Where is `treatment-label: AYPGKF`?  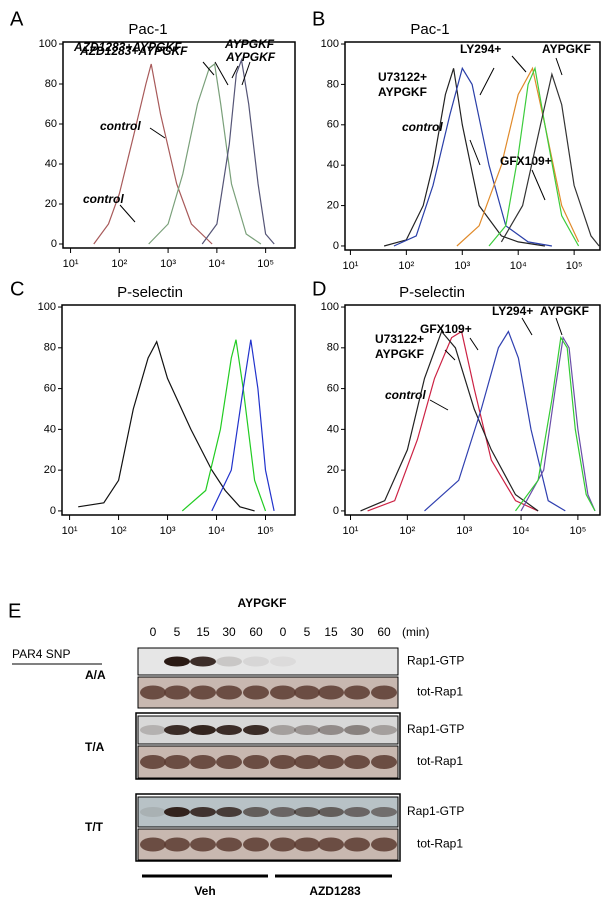 treatment-label: AYPGKF is located at coordinates (262, 603).